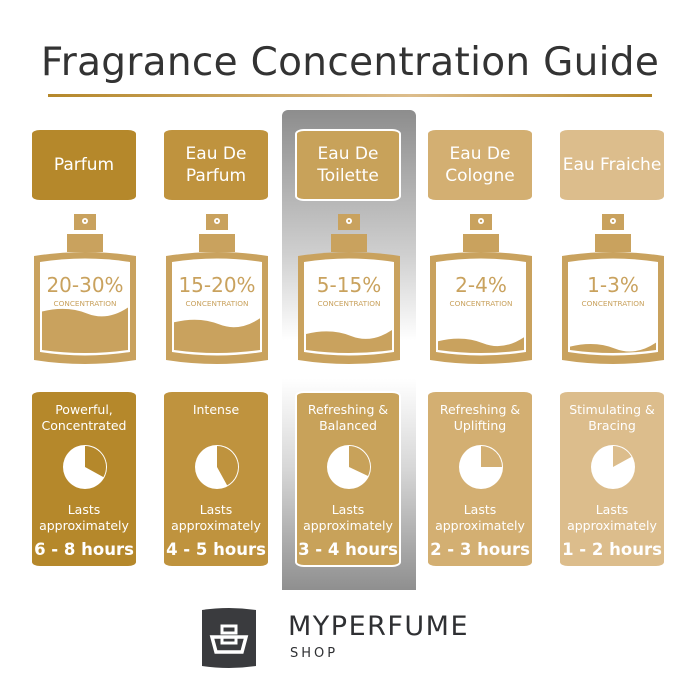 This screenshot has width=700, height=700. What do you see at coordinates (480, 549) in the screenshot?
I see `hours-value: 2 - 3 hours` at bounding box center [480, 549].